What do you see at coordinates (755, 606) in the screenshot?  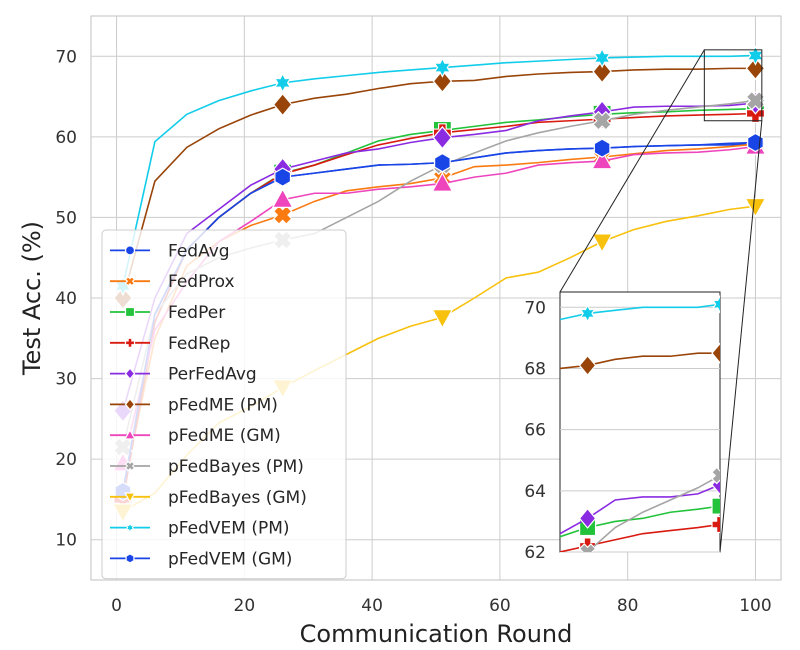 I see `x-tick-label: 100` at bounding box center [755, 606].